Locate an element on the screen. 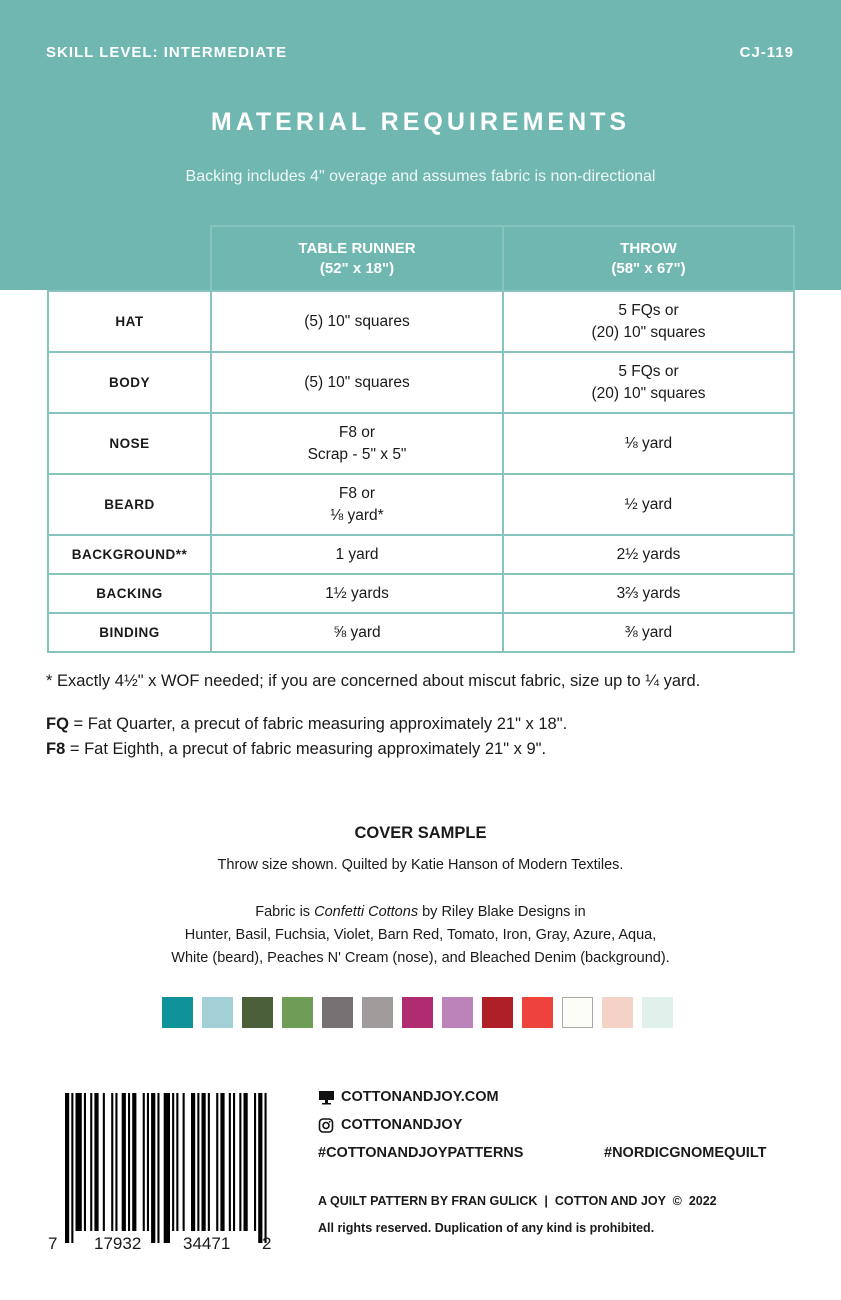 Image resolution: width=841 pixels, height=1300 pixels. monitor-icon is located at coordinates (326, 1097).